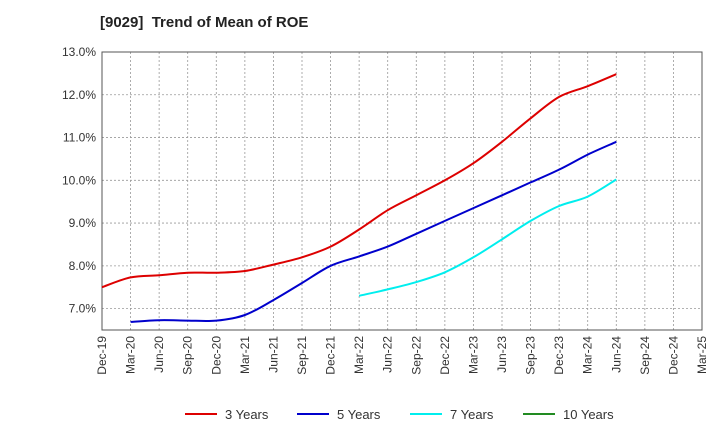 The width and height of the screenshot is (720, 440). Describe the element at coordinates (247, 414) in the screenshot. I see `legend-label-3-years: 3 Years` at that location.